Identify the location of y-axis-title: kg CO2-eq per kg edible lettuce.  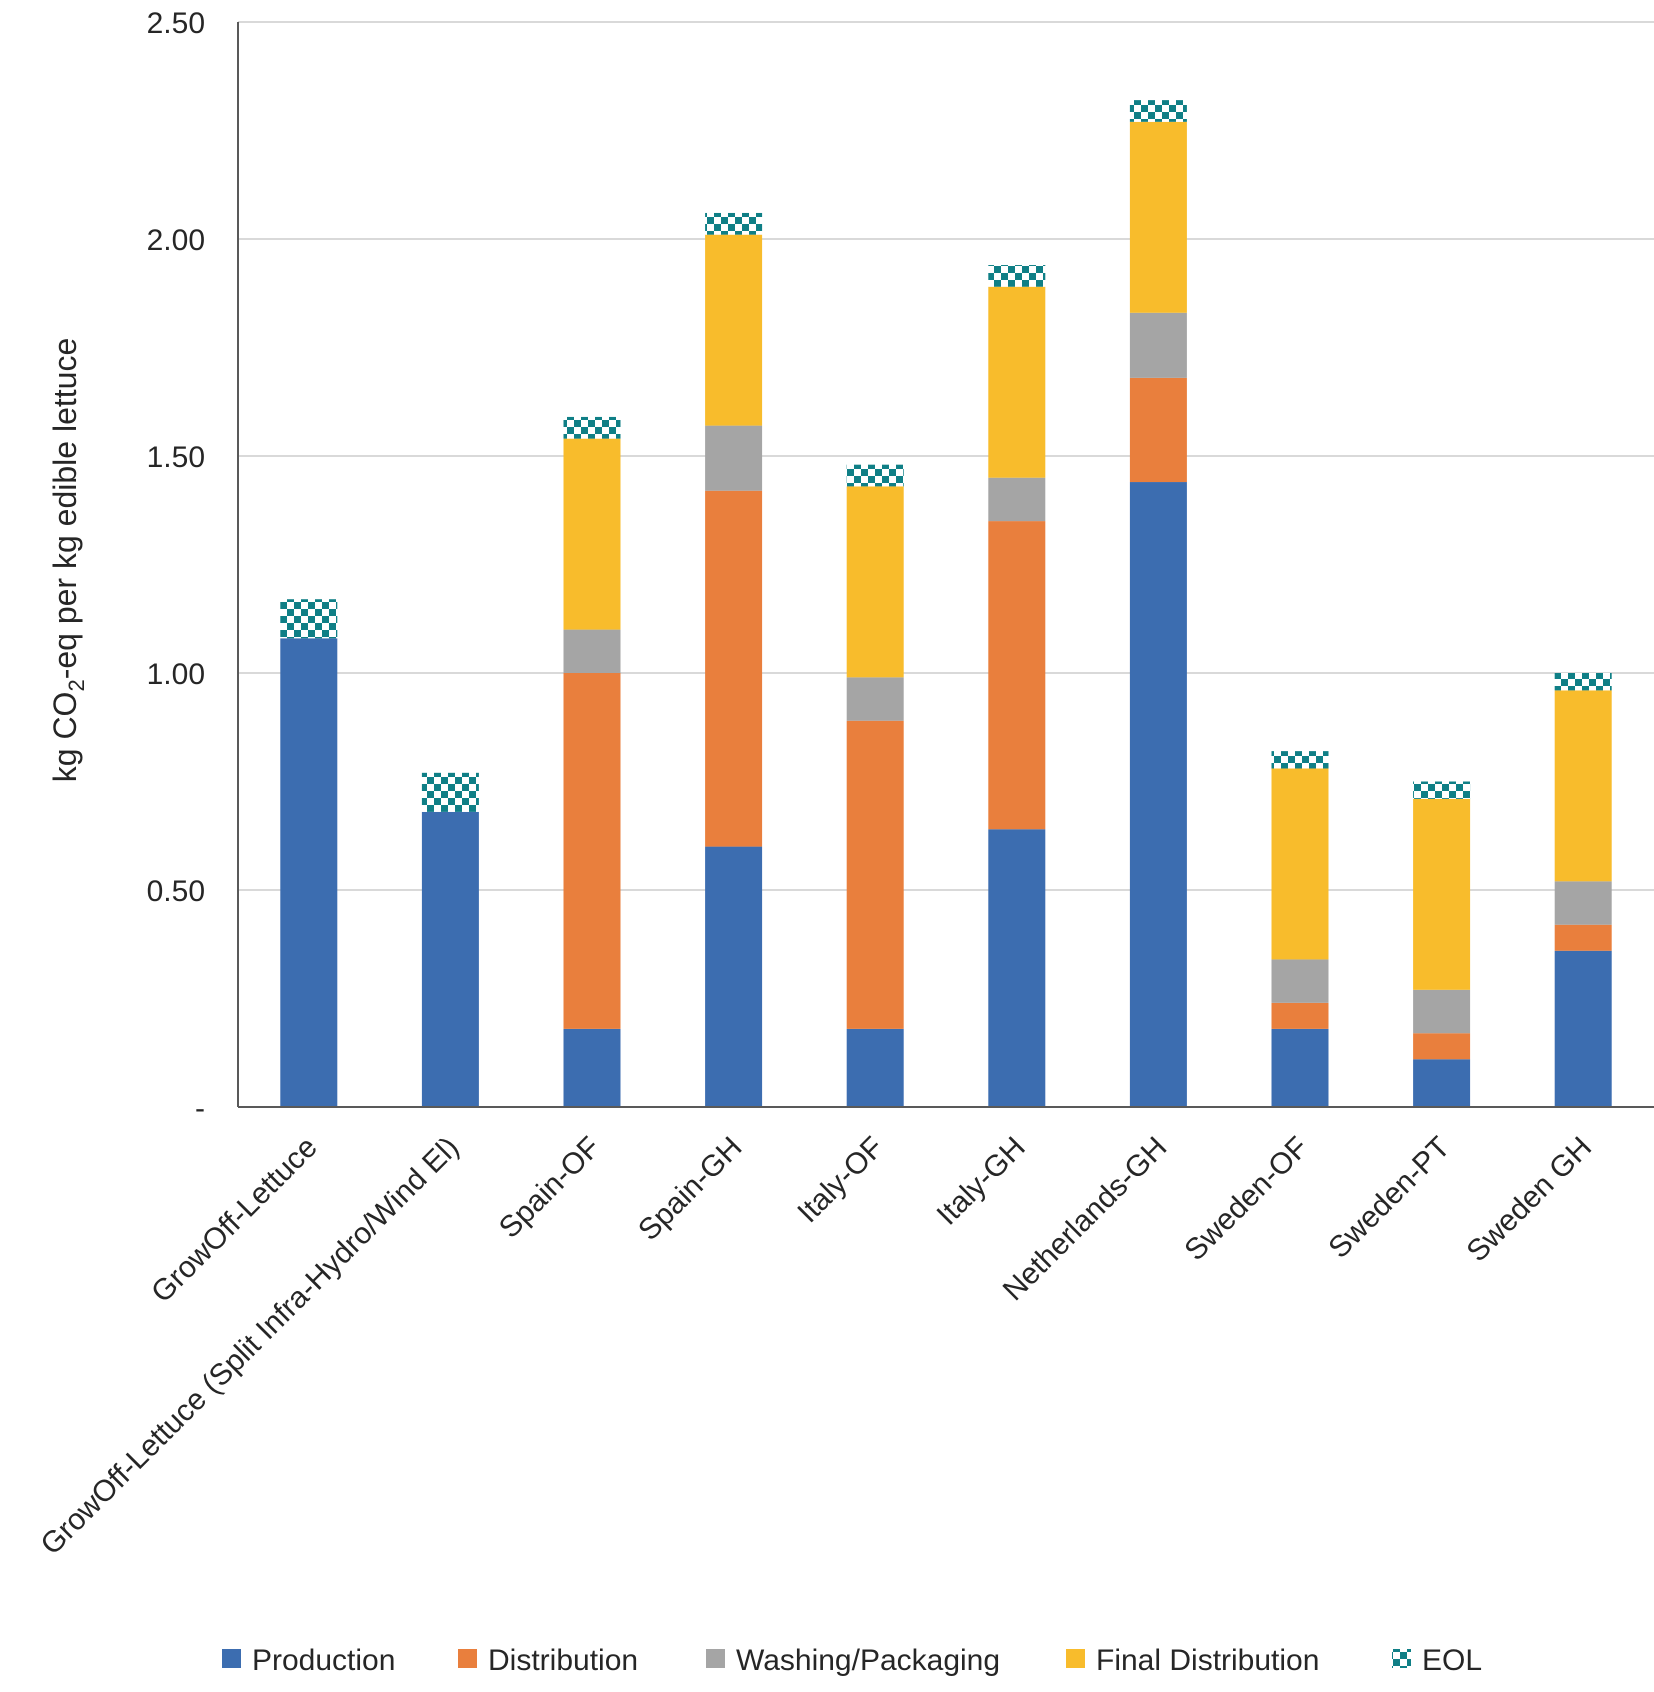
(68, 560).